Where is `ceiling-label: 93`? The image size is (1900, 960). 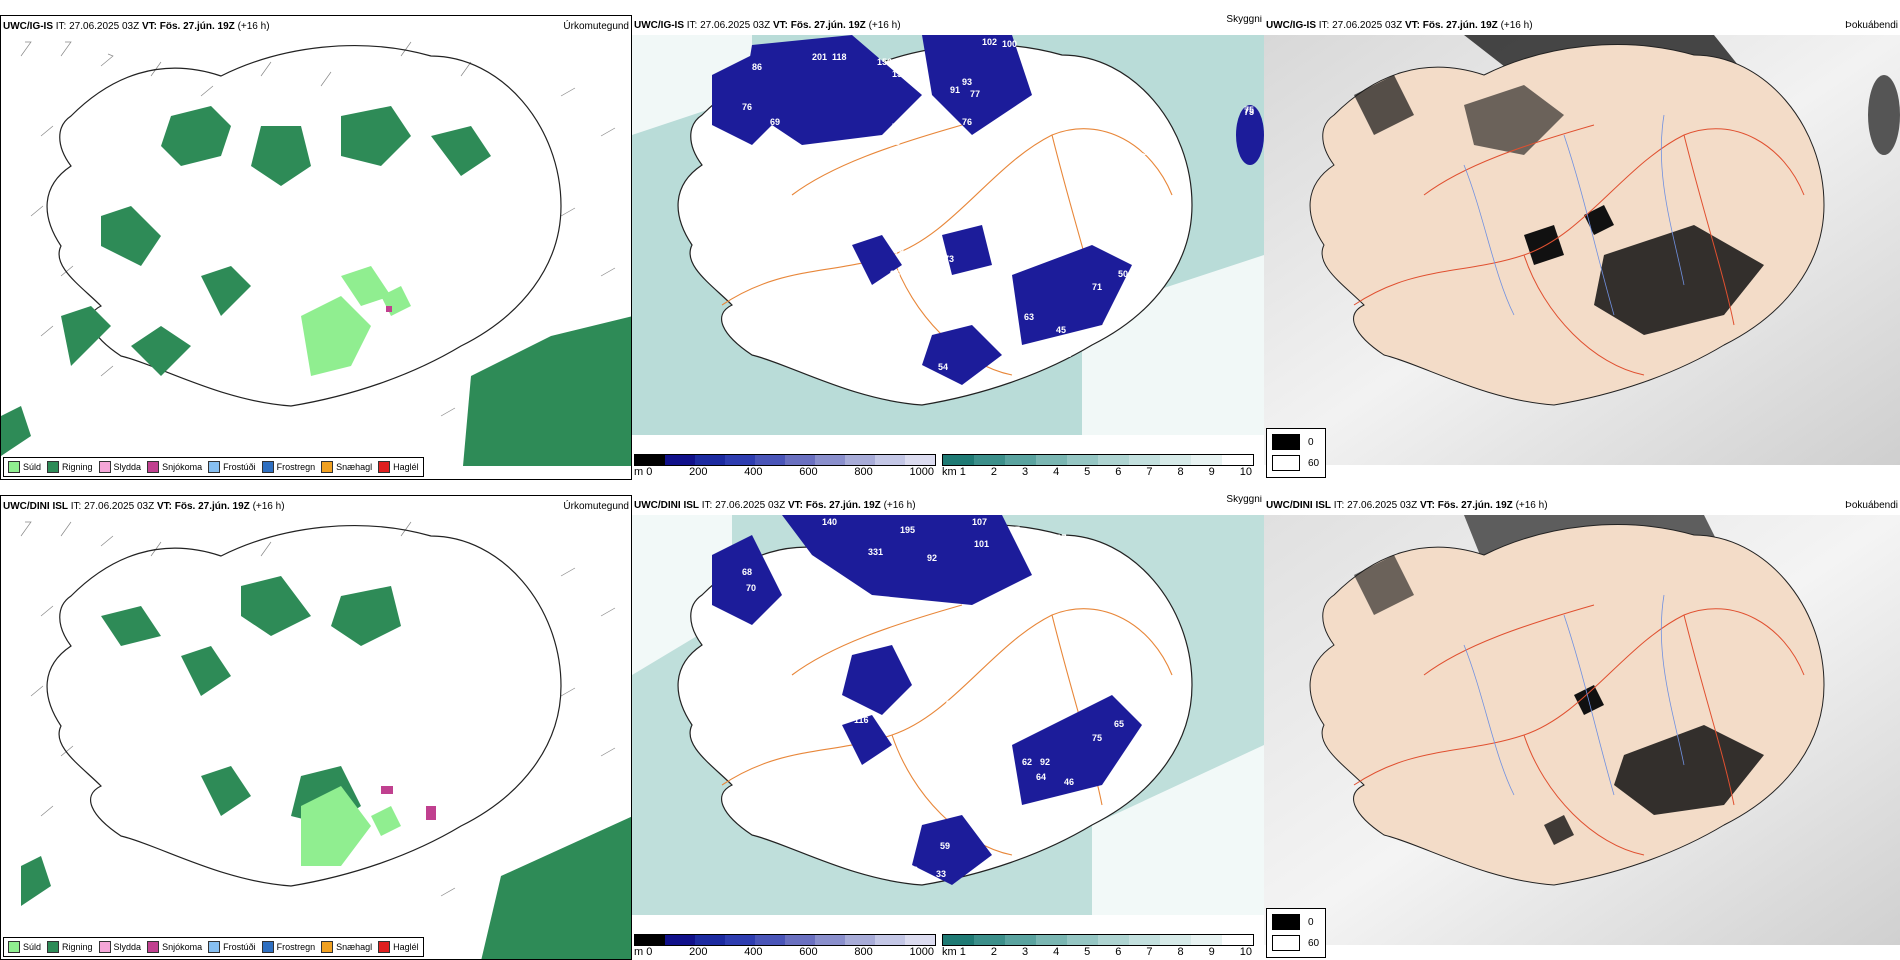
ceiling-label: 93 is located at coordinates (967, 82).